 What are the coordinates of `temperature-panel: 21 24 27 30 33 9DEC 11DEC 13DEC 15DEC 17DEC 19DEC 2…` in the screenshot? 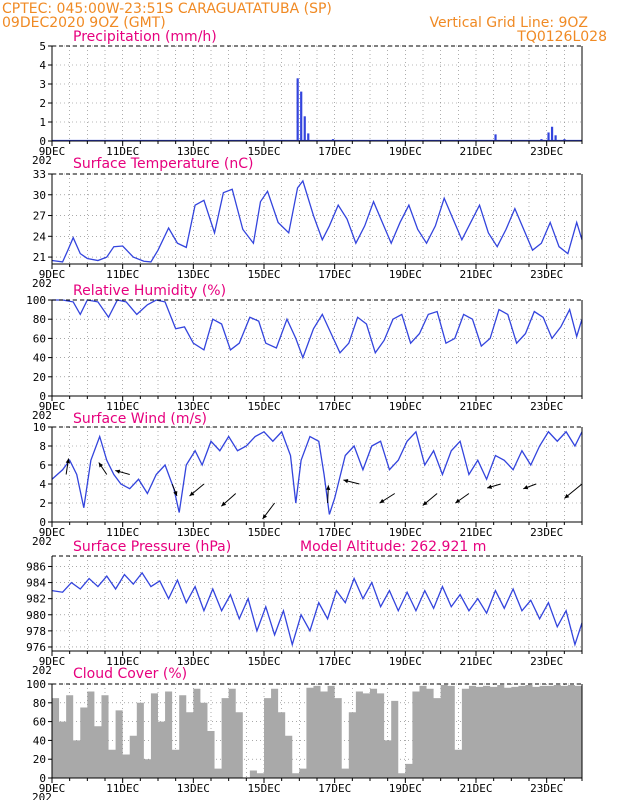 It's located at (307, 223).